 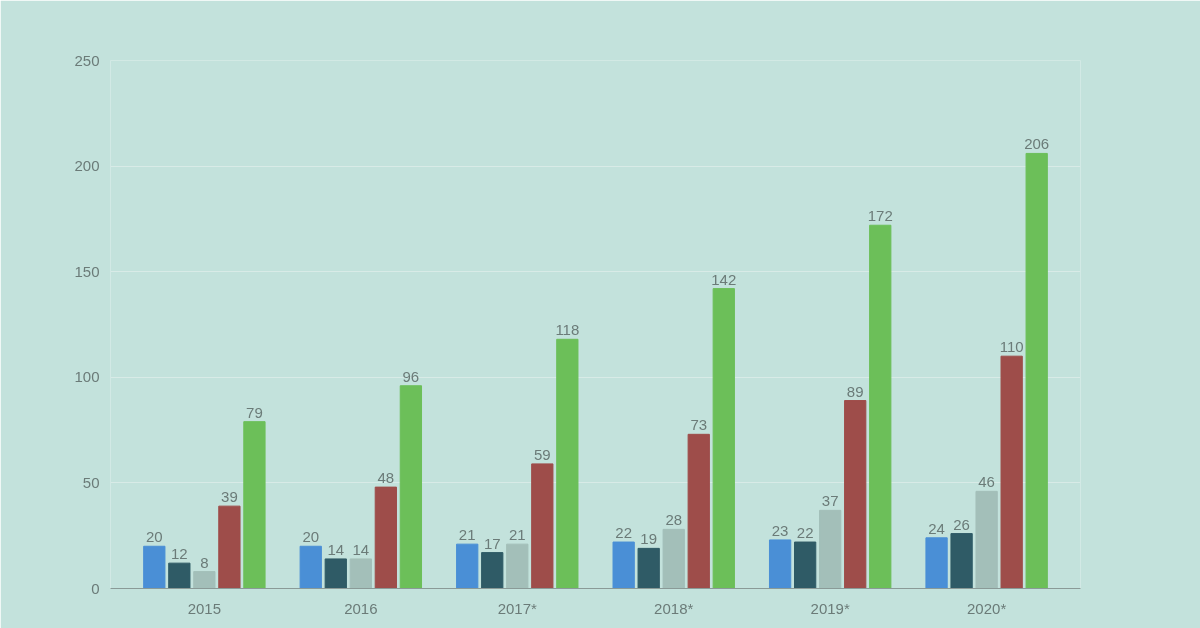 What do you see at coordinates (987, 608) in the screenshot?
I see `x-tick-label: 2020*` at bounding box center [987, 608].